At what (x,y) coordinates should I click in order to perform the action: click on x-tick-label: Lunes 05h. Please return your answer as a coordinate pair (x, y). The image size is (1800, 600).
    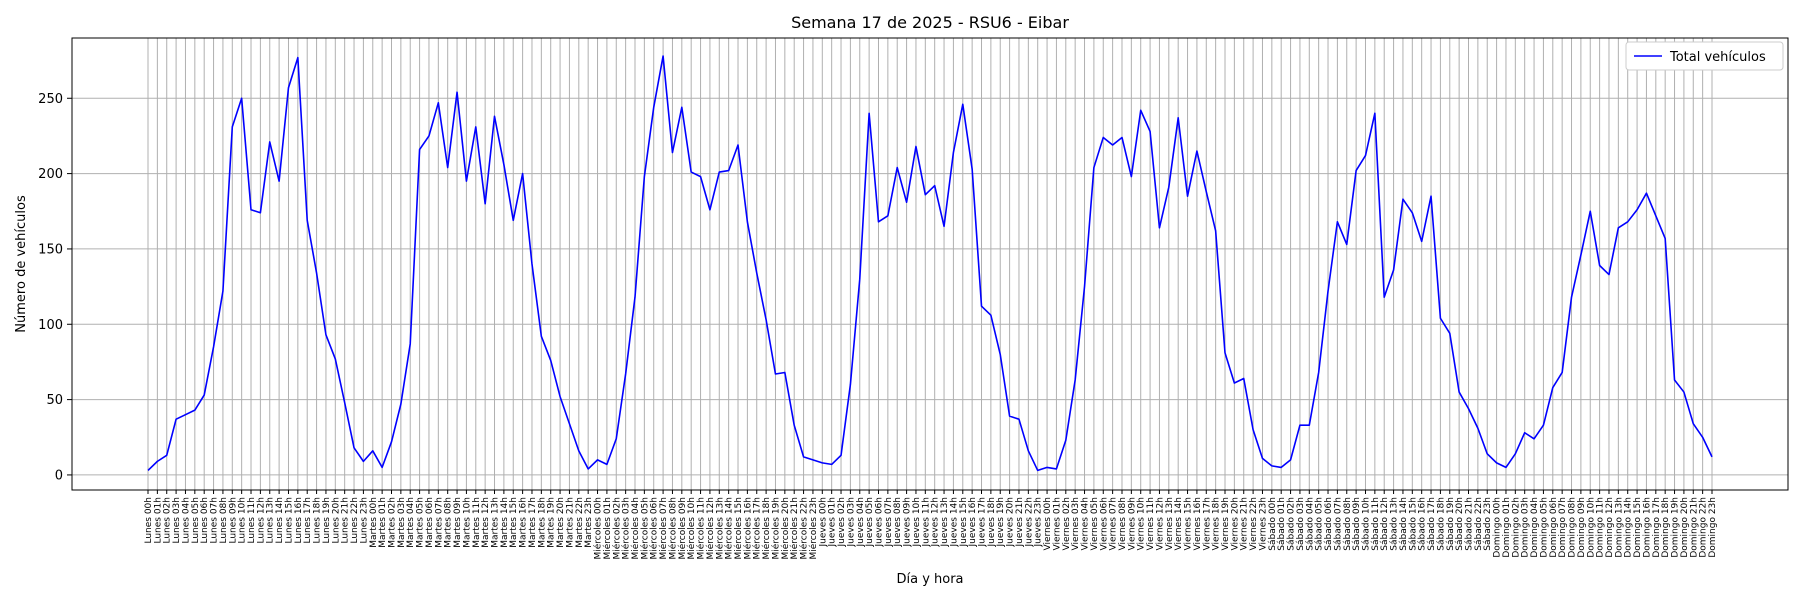
    Looking at the image, I should click on (196, 520).